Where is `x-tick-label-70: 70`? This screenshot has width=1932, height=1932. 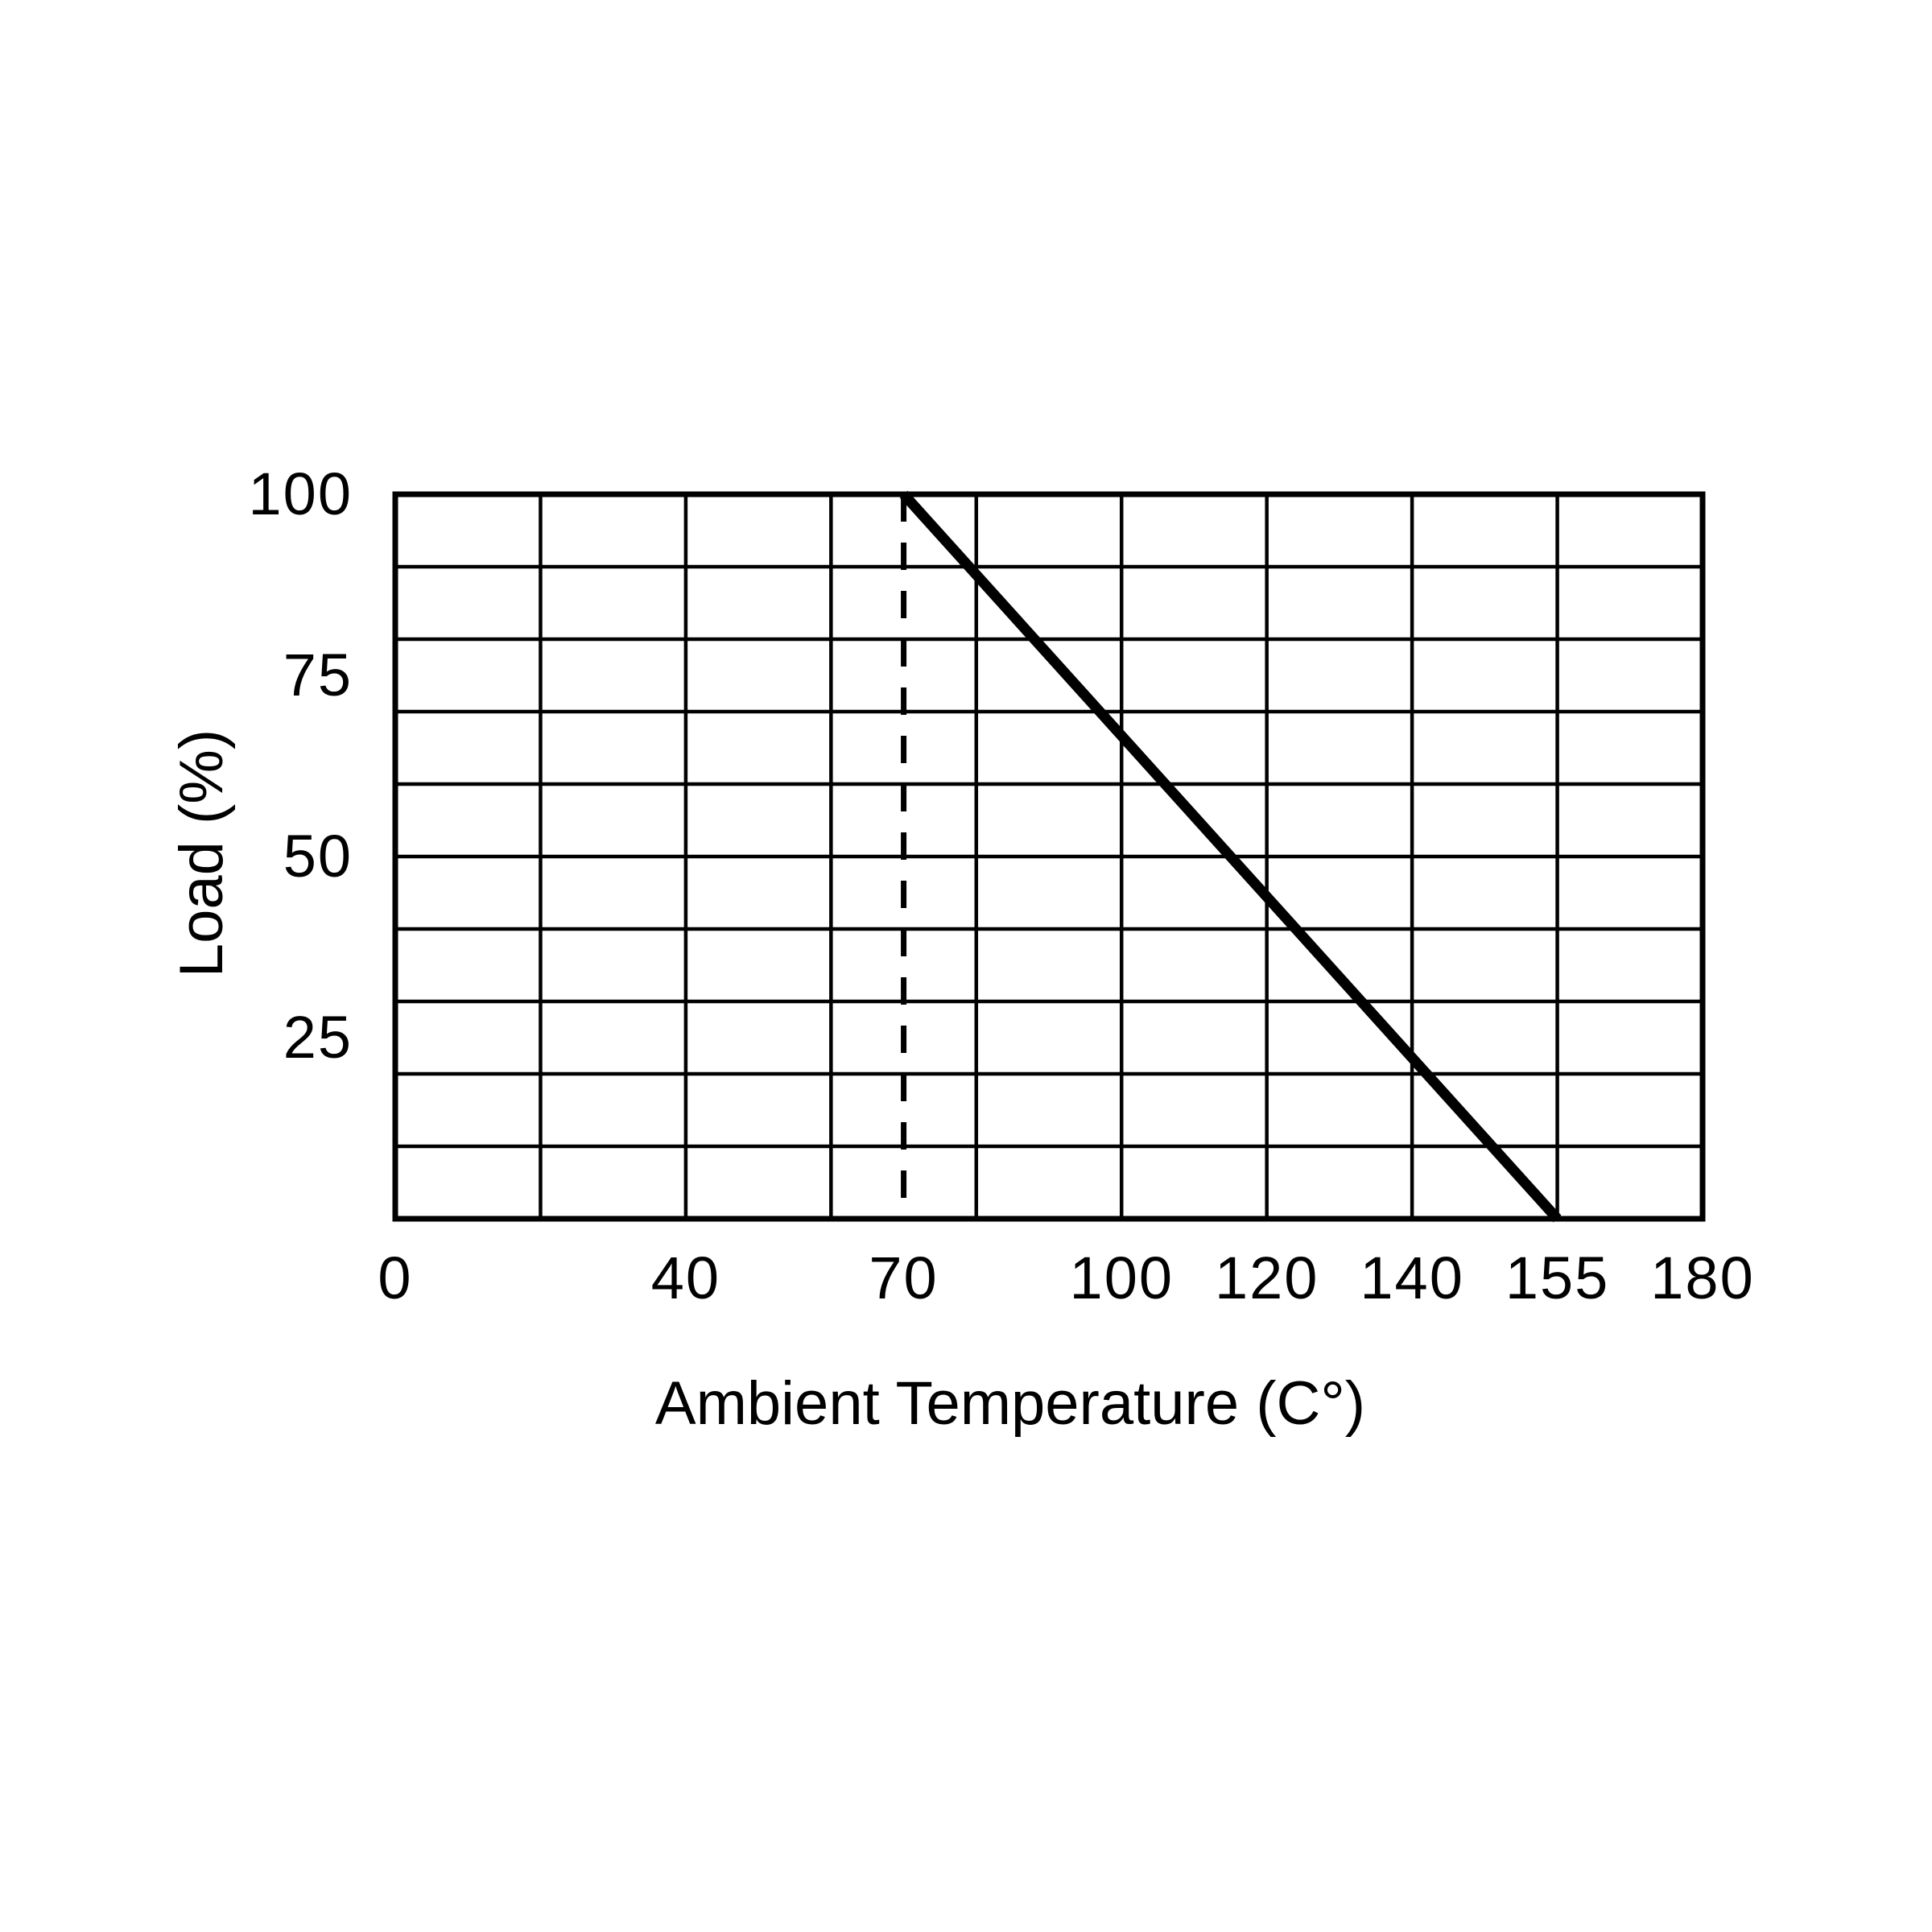
x-tick-label-70: 70 is located at coordinates (904, 1278).